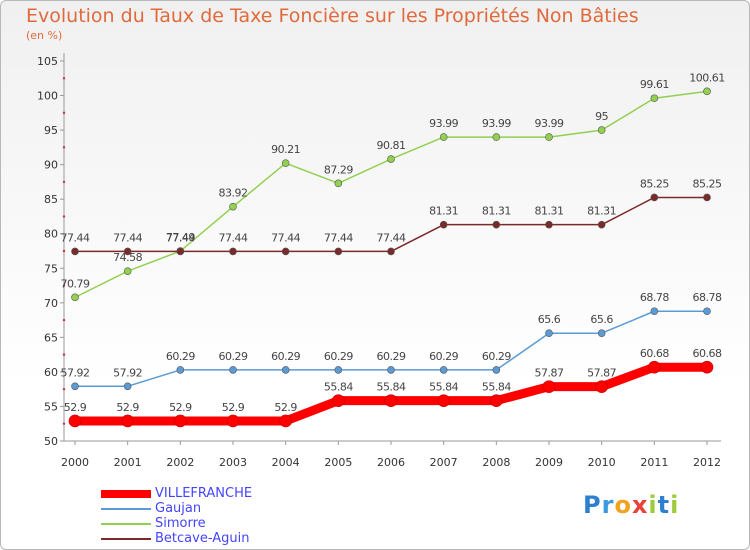  What do you see at coordinates (285, 149) in the screenshot?
I see `data-label-simorre: 90.21` at bounding box center [285, 149].